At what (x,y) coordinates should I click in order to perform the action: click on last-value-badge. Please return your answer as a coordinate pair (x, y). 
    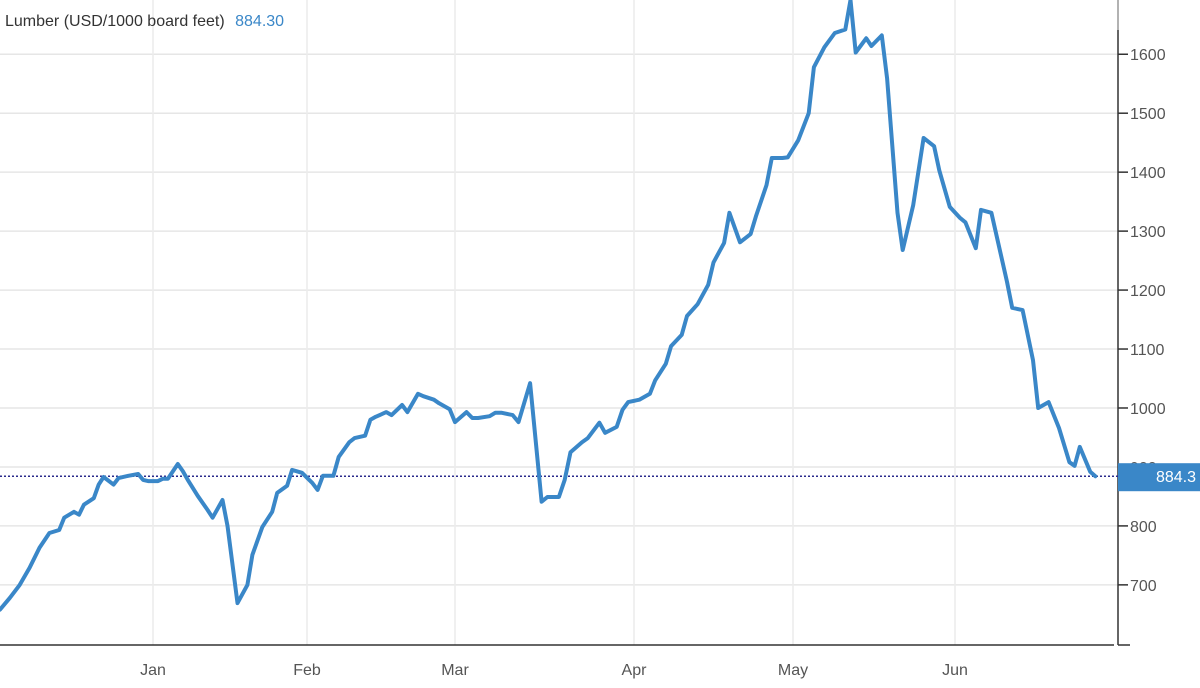
    Looking at the image, I should click on (1159, 477).